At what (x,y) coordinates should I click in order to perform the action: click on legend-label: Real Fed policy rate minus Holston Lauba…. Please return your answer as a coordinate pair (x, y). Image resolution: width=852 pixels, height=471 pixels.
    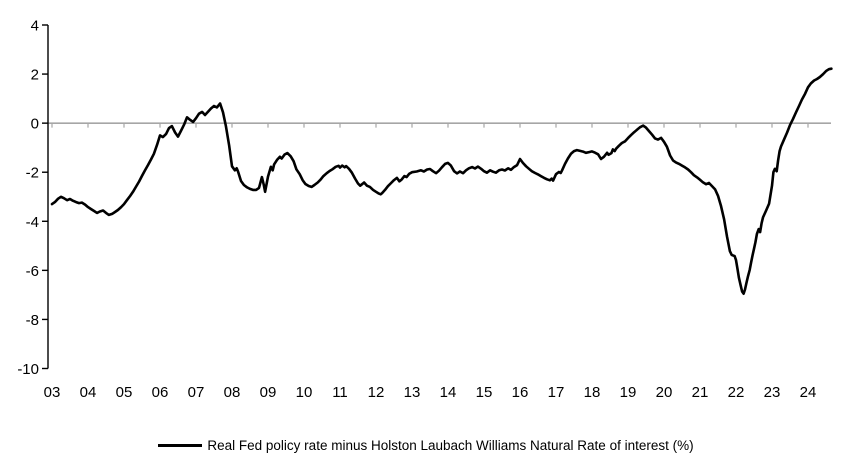
    Looking at the image, I should click on (450, 445).